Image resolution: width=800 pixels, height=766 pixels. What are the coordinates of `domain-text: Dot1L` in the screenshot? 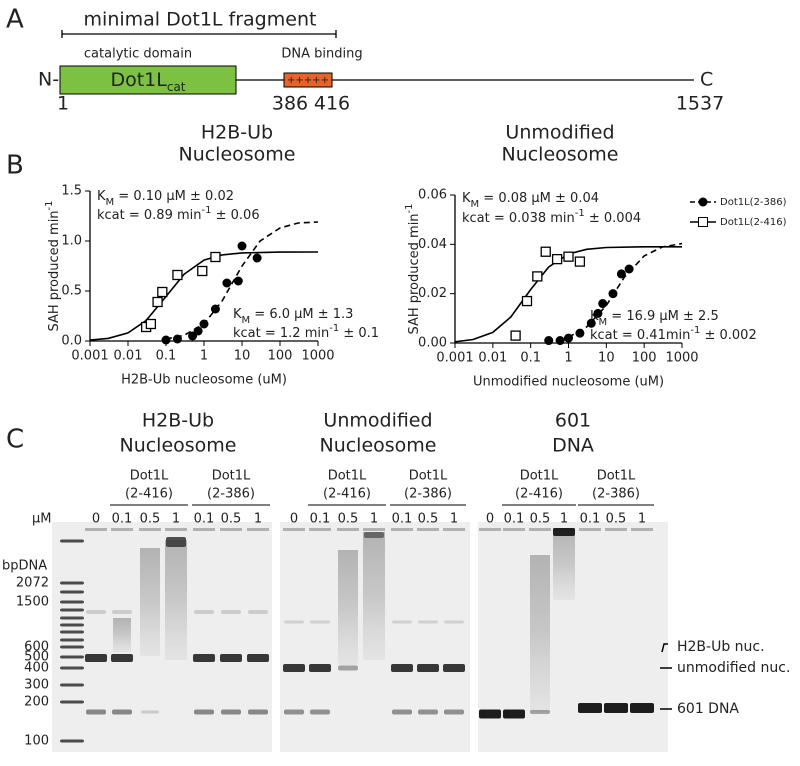 It's located at (138, 80).